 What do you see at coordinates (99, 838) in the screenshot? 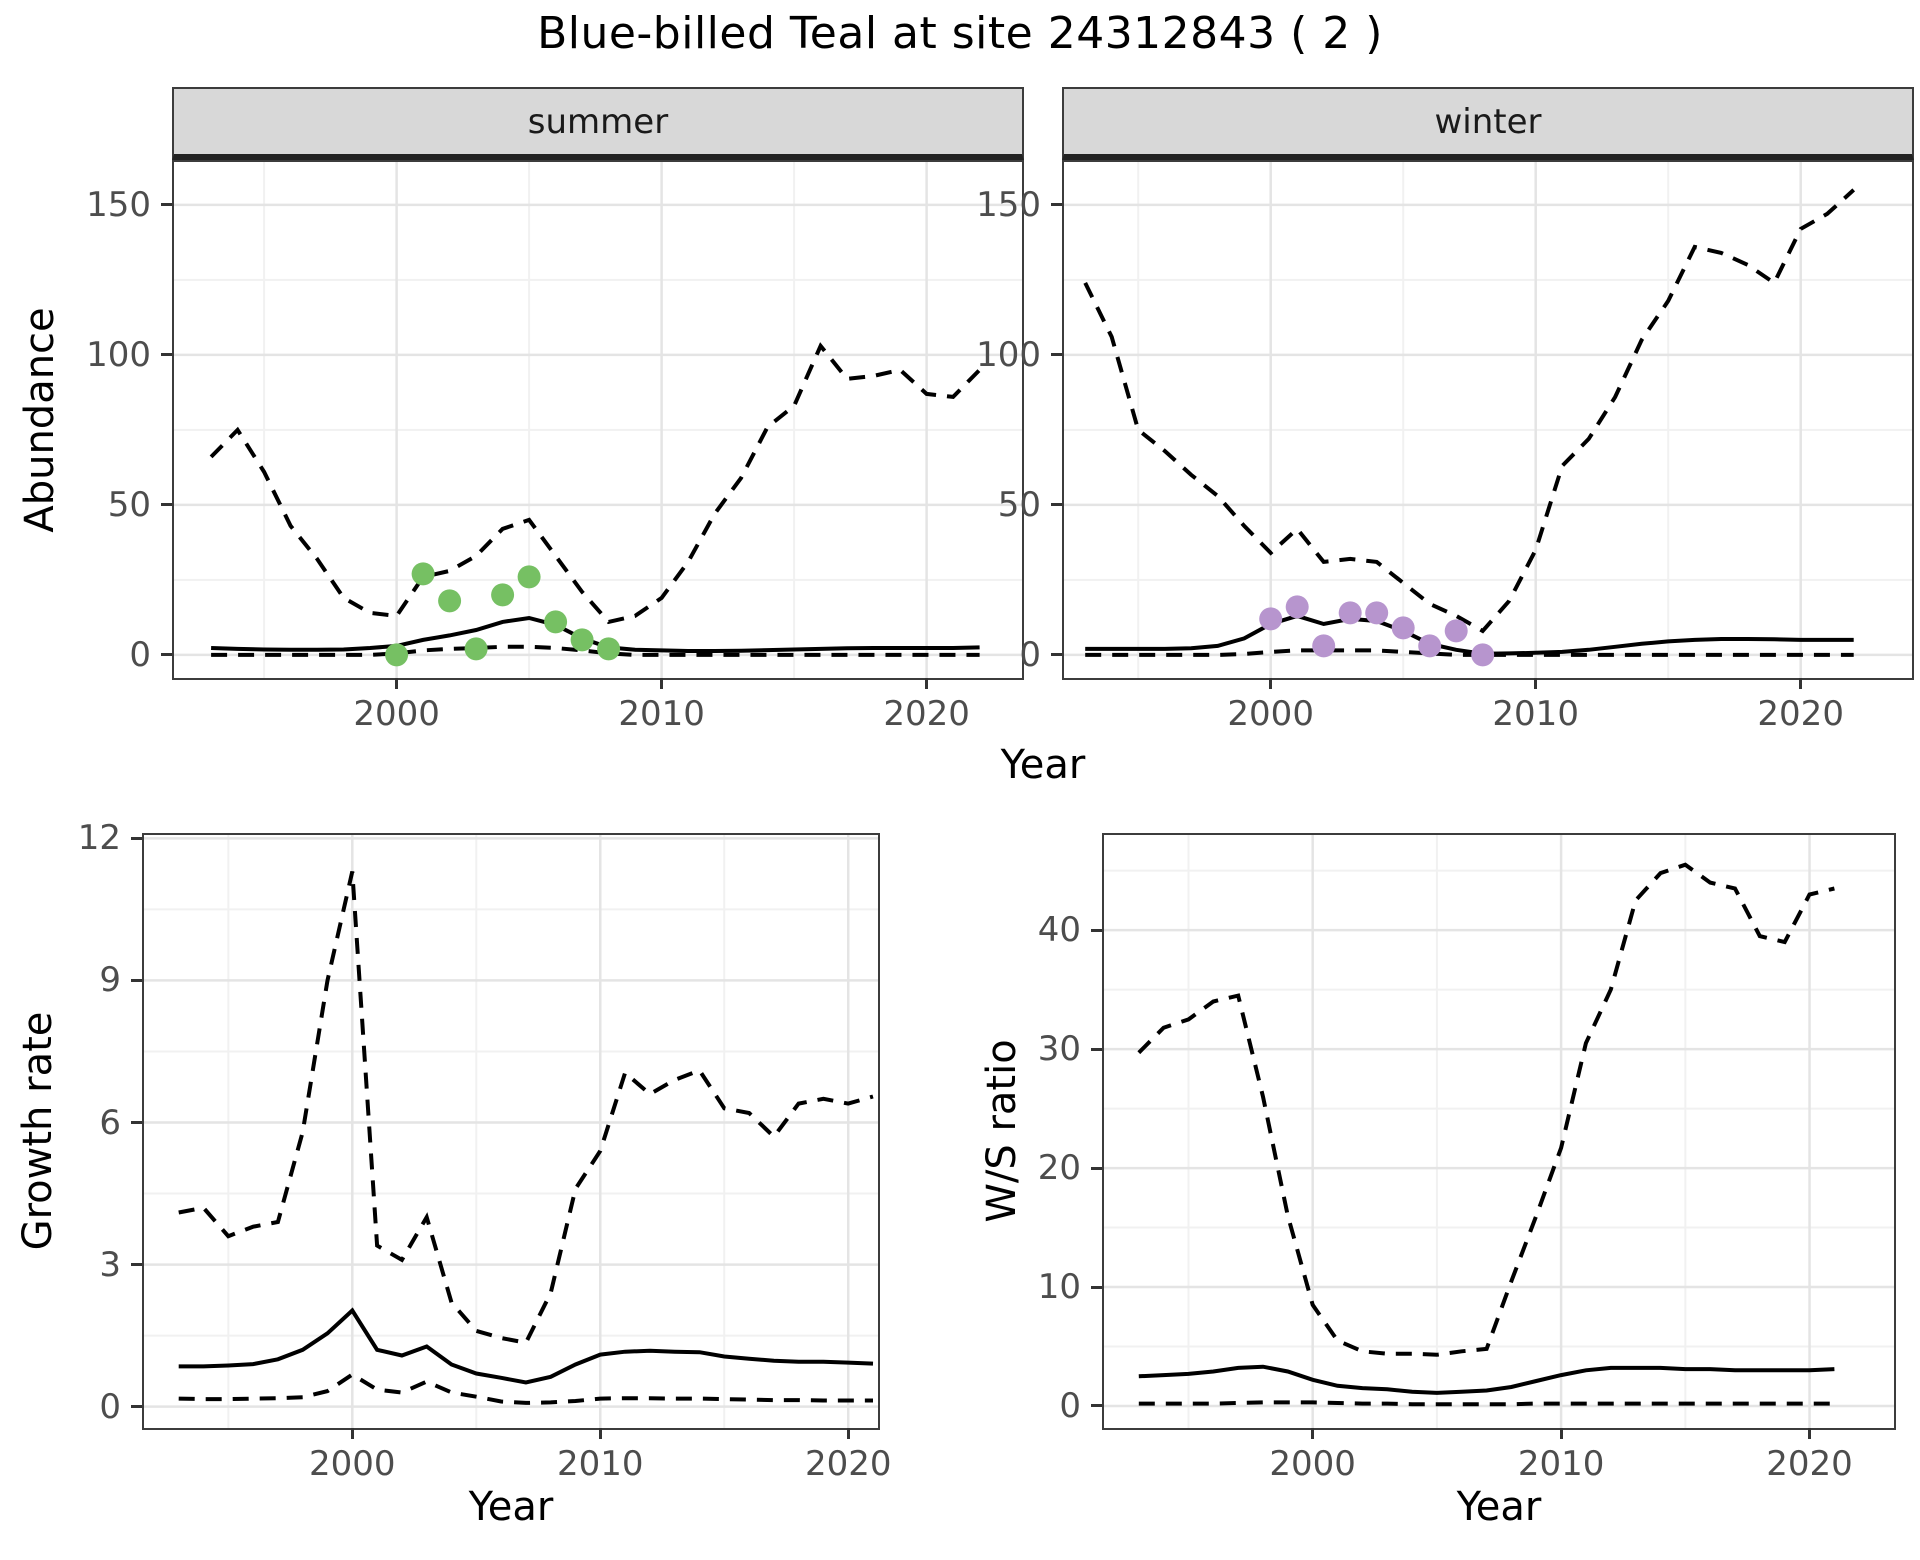
I see `y-tick-label: 12` at bounding box center [99, 838].